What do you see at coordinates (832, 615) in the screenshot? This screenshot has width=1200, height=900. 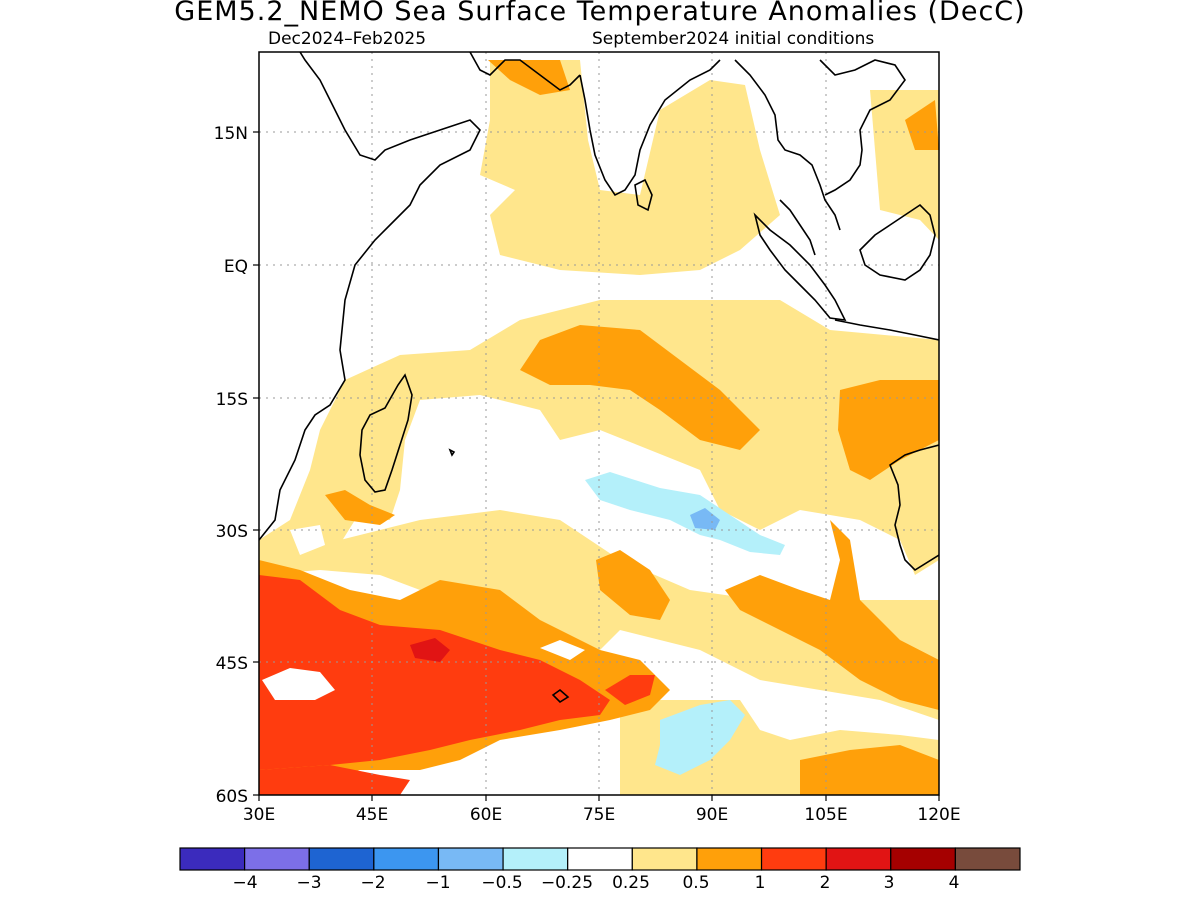 I see `anomaly-orange-east-south` at bounding box center [832, 615].